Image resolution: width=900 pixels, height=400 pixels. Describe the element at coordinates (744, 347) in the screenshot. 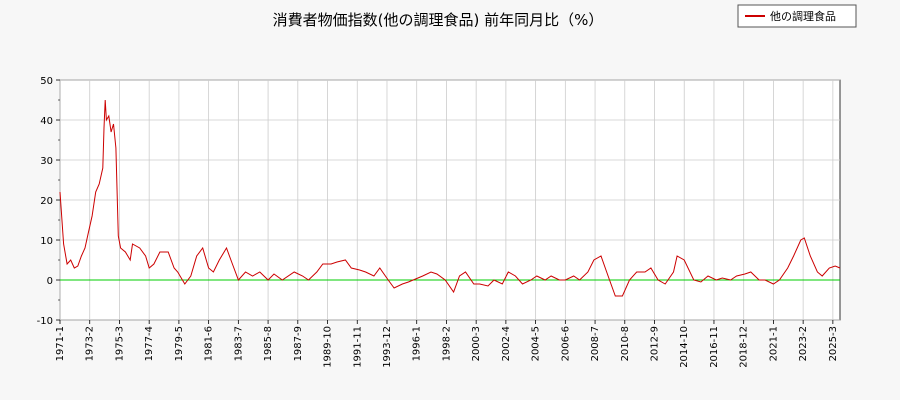

I see `x-tick-label: 2018-12` at that location.